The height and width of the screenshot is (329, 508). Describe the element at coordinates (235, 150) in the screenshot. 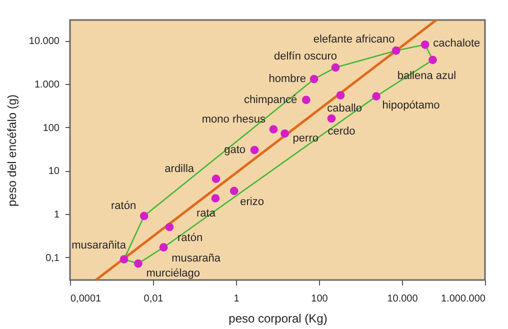

I see `annotation: gato` at that location.